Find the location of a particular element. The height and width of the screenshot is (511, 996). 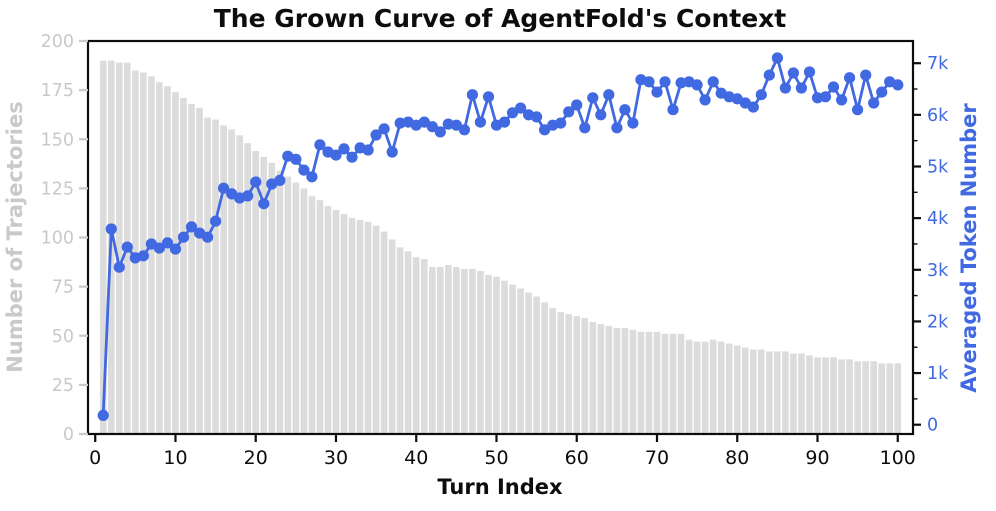

x-tick-label: 40 is located at coordinates (416, 458).